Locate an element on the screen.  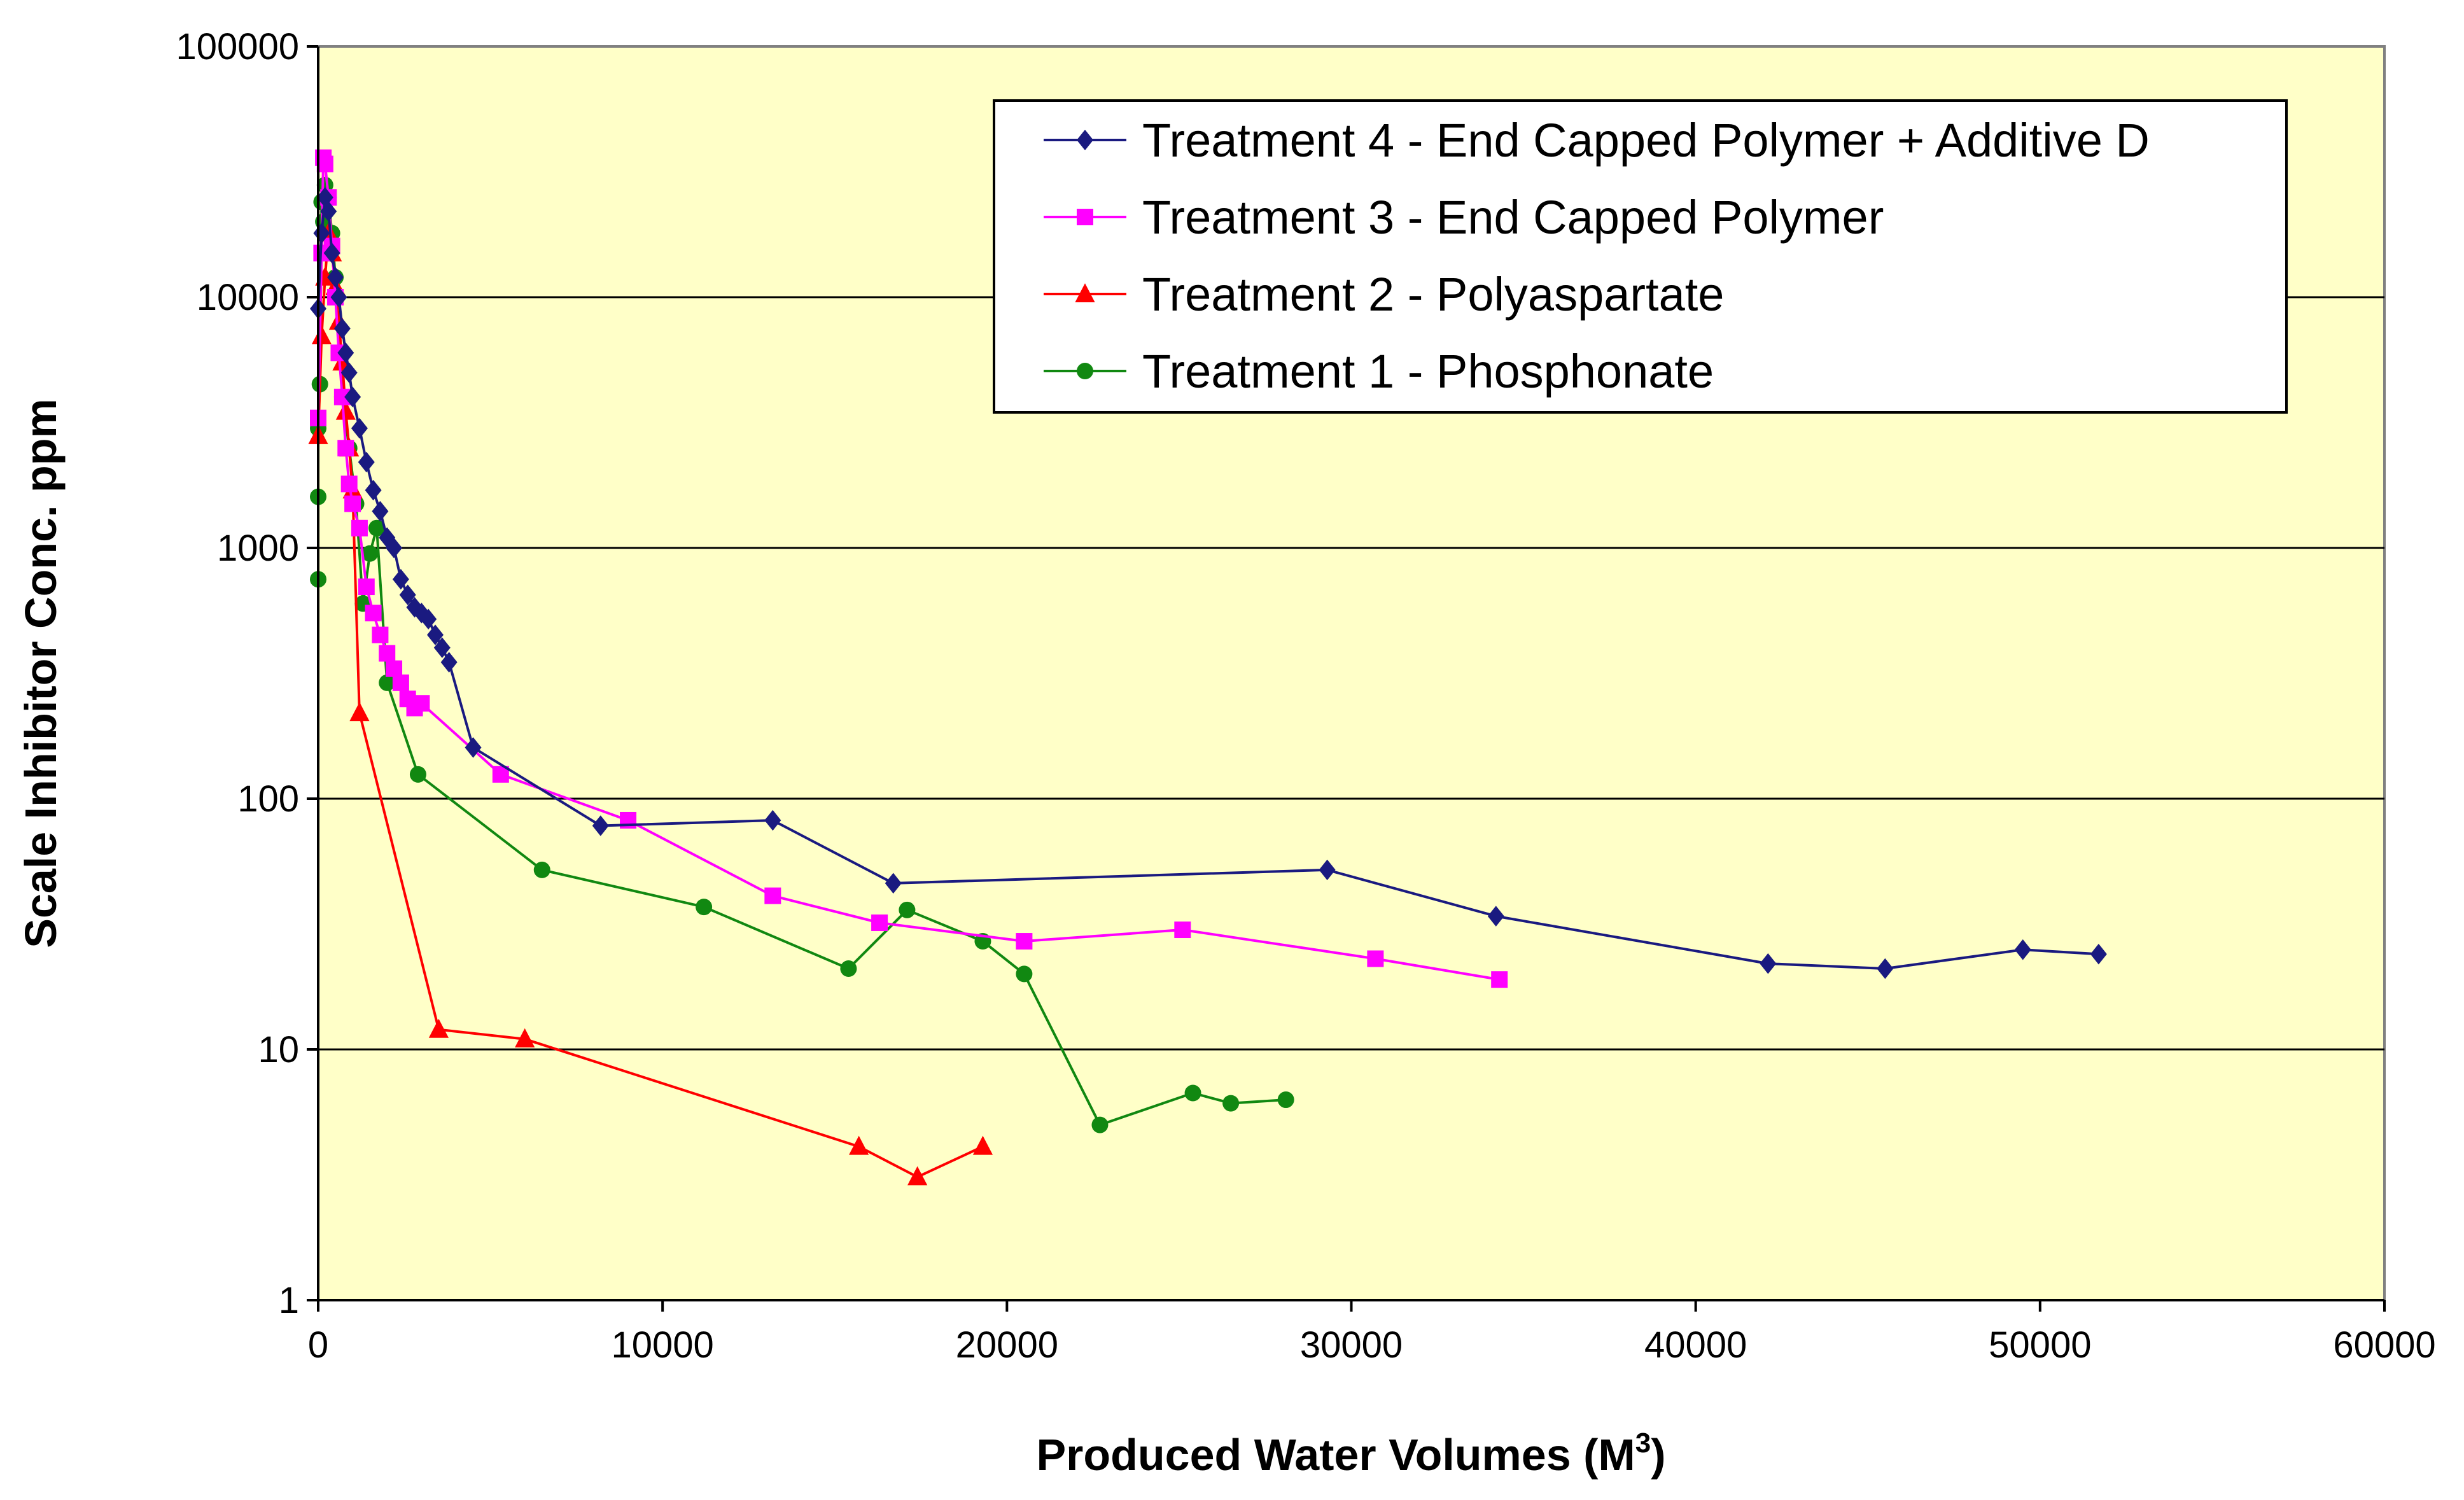
x-axis-title-superscript: 3 is located at coordinates (1643, 1443).